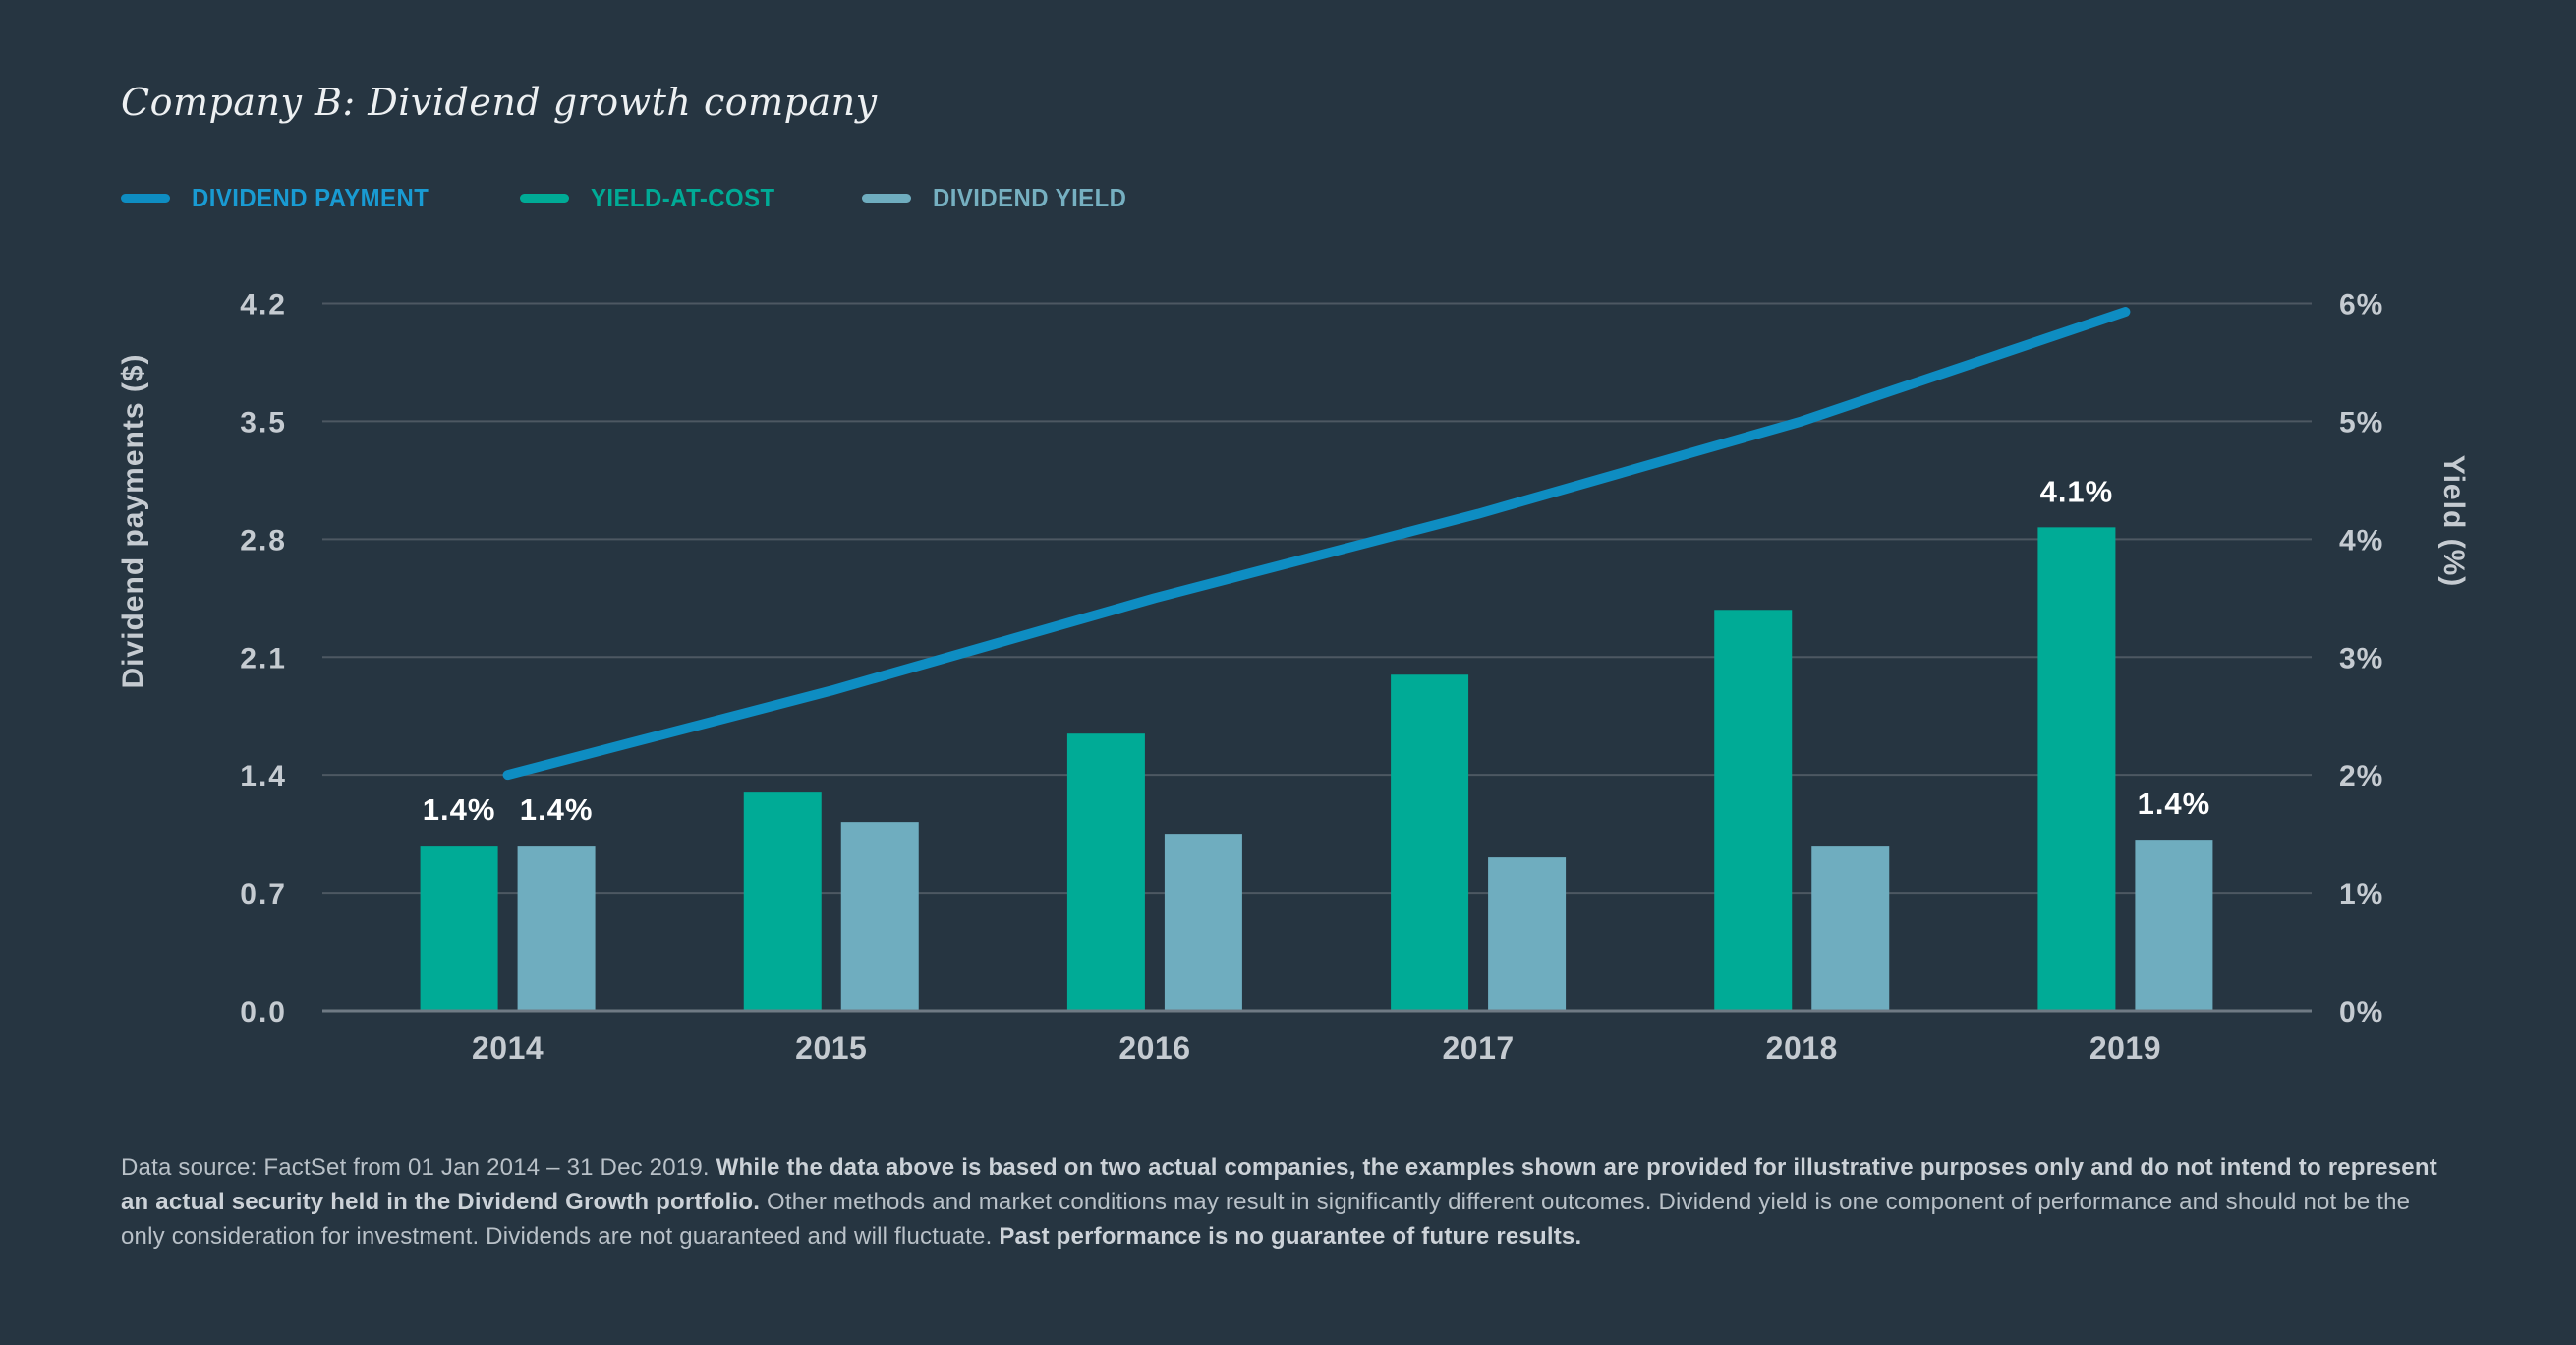 This screenshot has height=1345, width=2576. What do you see at coordinates (1527, 934) in the screenshot?
I see `bar-dividend-yield-2017` at bounding box center [1527, 934].